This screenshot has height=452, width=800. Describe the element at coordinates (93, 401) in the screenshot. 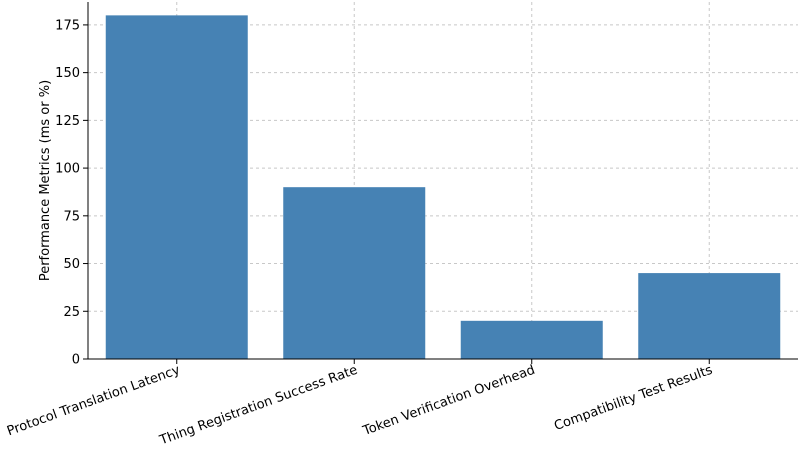

I see `x-tick-label: Protocol Translation Latency` at that location.